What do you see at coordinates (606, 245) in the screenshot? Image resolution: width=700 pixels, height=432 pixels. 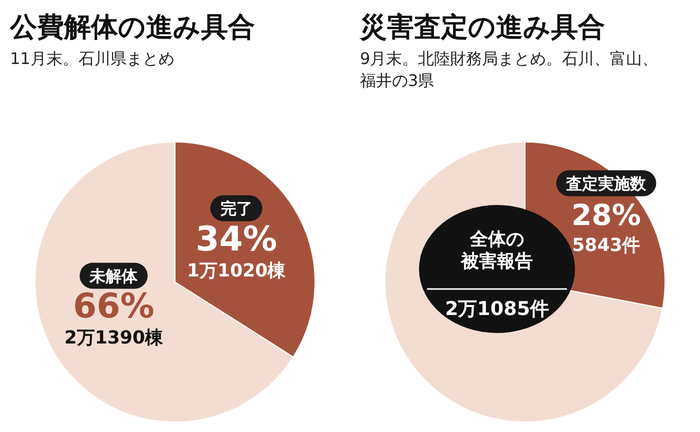 I see `text: 5843件` at bounding box center [606, 245].